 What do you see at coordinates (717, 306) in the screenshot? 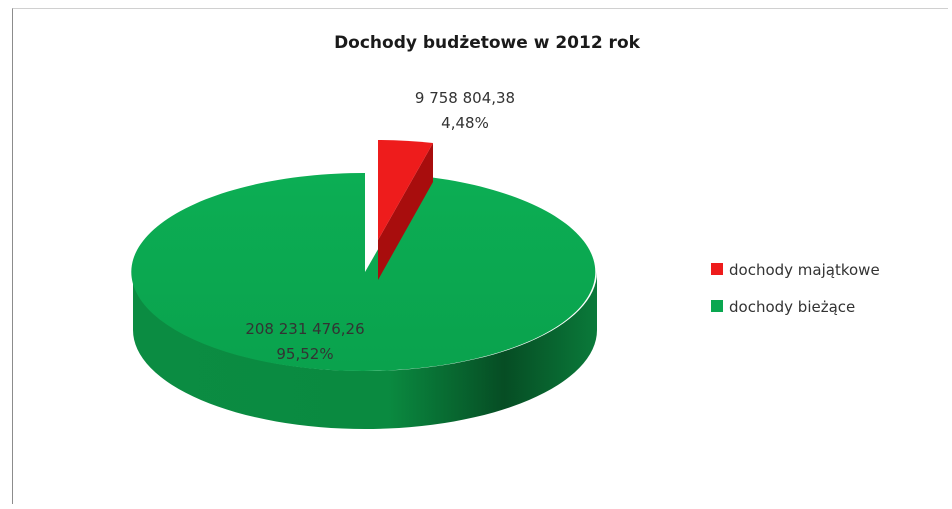
I see `legend-swatch-dochody-biezace` at bounding box center [717, 306].